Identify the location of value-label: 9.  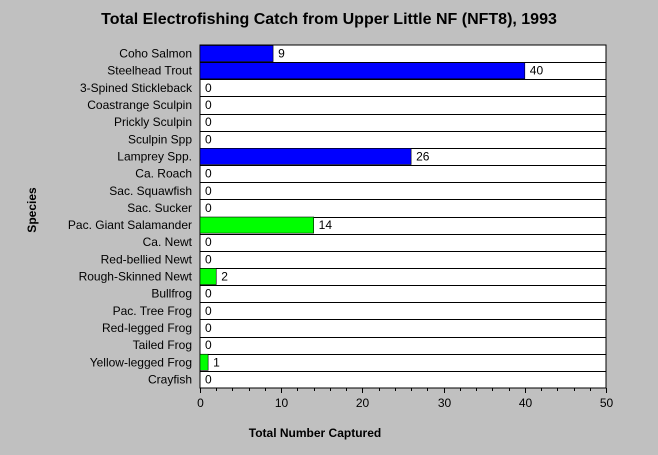
(281, 54).